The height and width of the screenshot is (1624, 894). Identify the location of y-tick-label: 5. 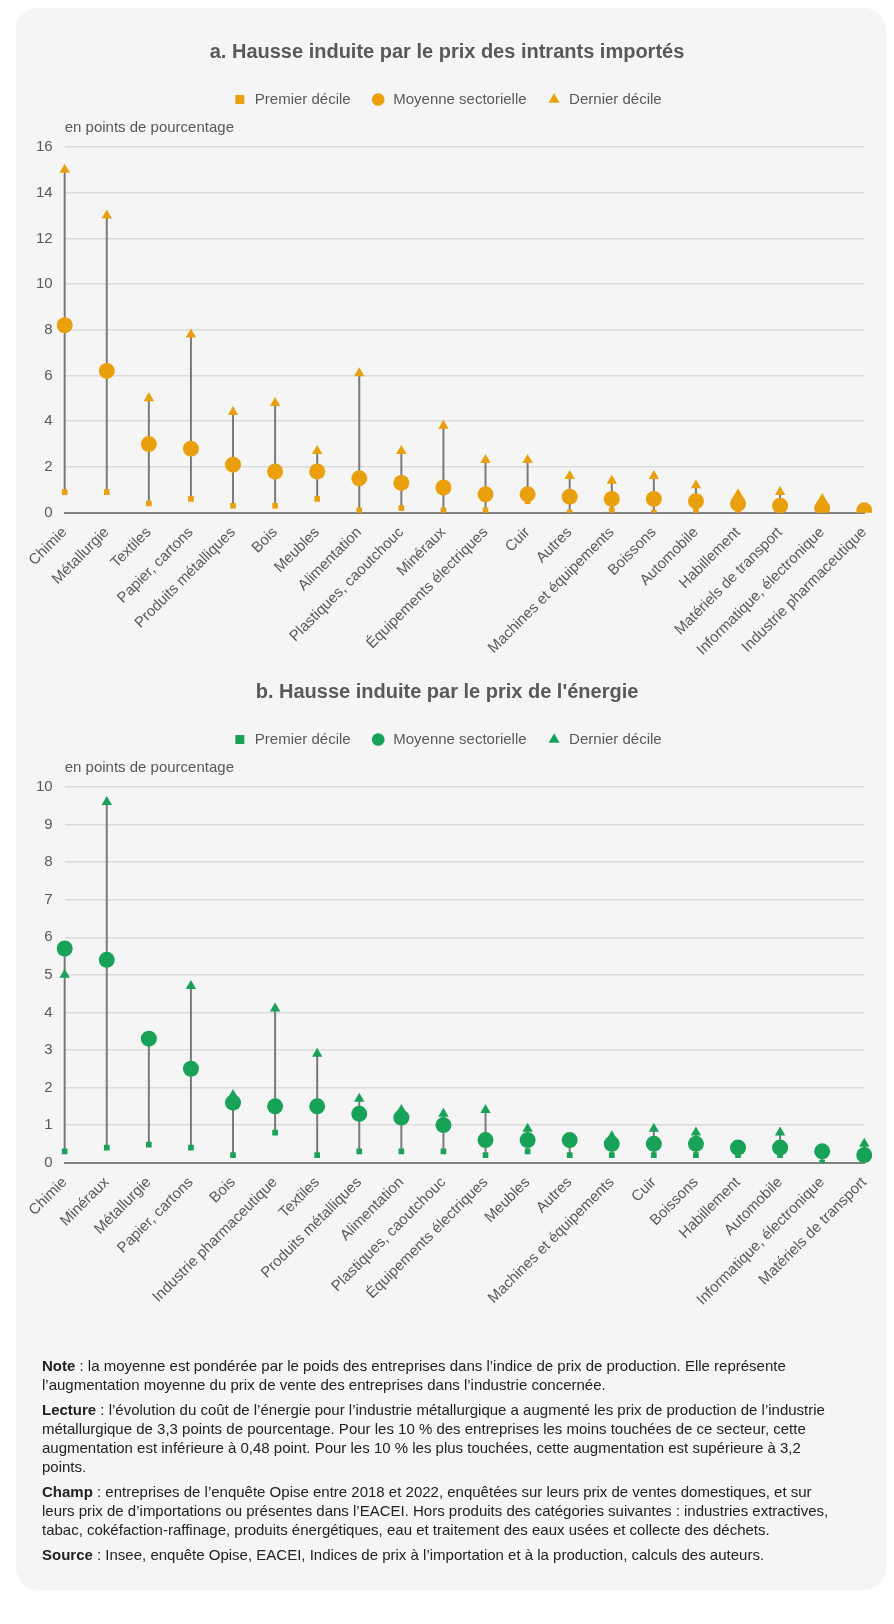
(48, 973).